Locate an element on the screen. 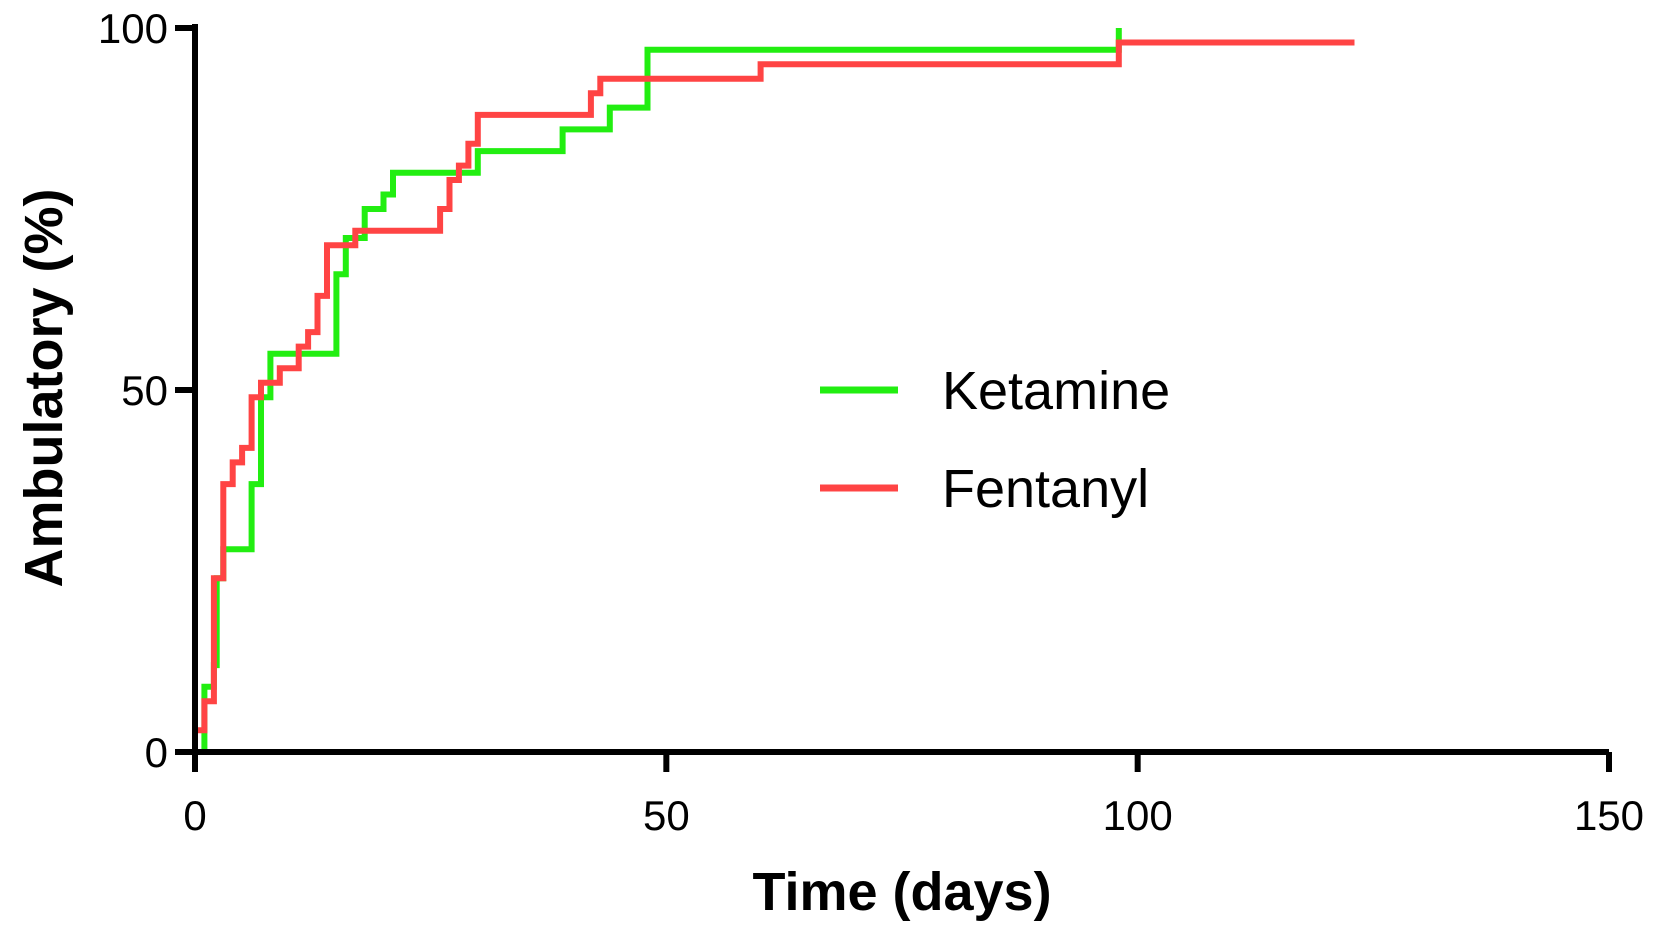 The height and width of the screenshot is (934, 1654). x-axis-title: Time (days) is located at coordinates (901, 892).